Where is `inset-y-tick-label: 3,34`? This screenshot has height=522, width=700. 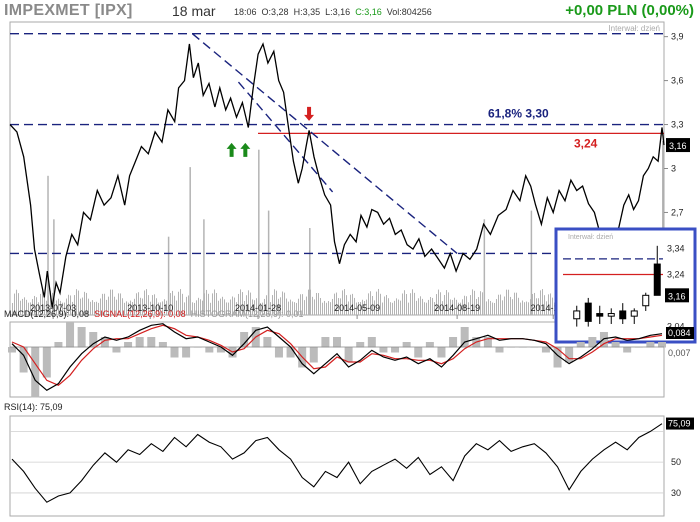
inset-y-tick-label: 3,34 is located at coordinates (676, 248).